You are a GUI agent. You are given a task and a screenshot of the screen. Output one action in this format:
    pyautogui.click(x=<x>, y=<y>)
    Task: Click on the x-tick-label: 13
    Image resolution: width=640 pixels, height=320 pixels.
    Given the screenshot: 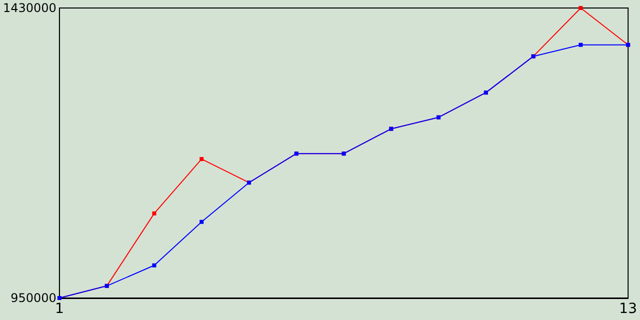 What is the action you would take?
    pyautogui.click(x=628, y=309)
    